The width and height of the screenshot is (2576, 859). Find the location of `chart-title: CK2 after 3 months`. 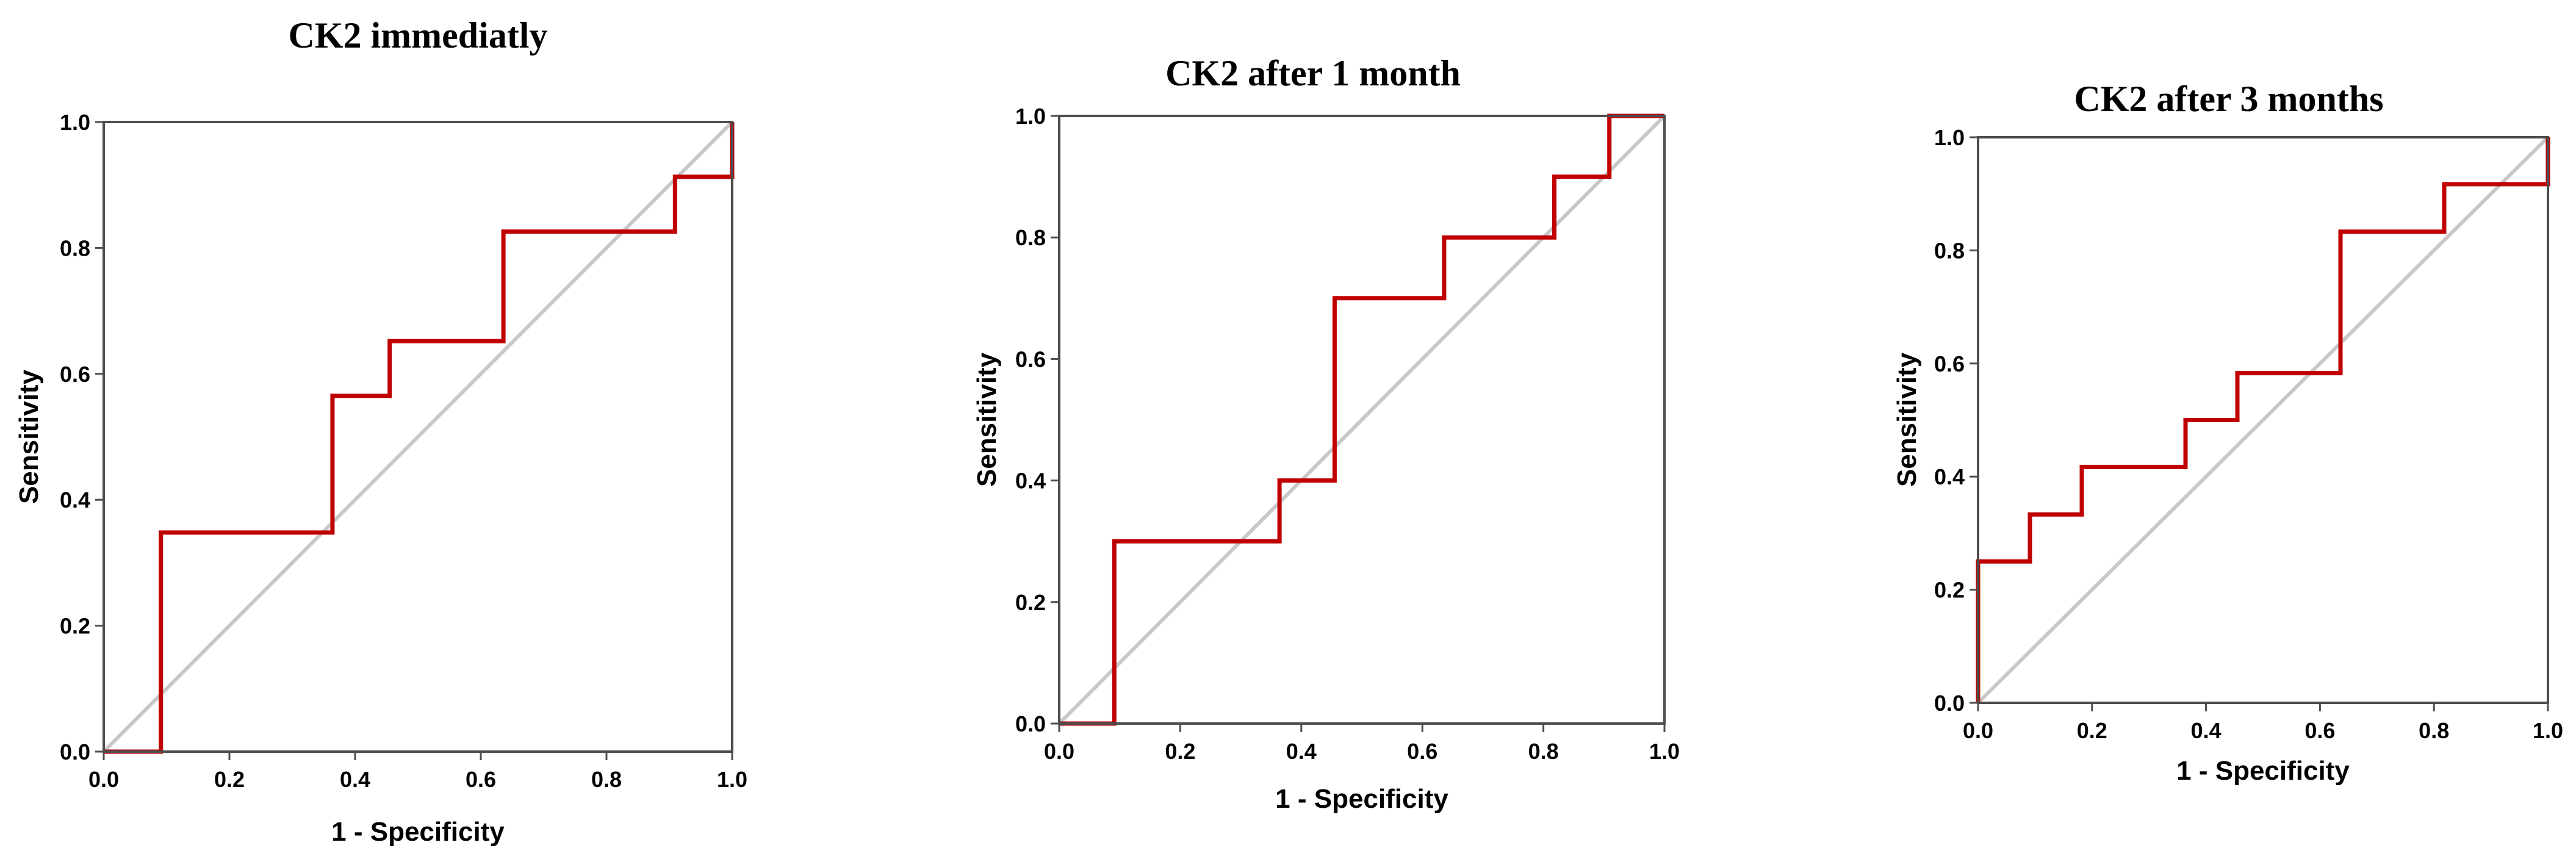

chart-title: CK2 after 3 months is located at coordinates (2228, 99).